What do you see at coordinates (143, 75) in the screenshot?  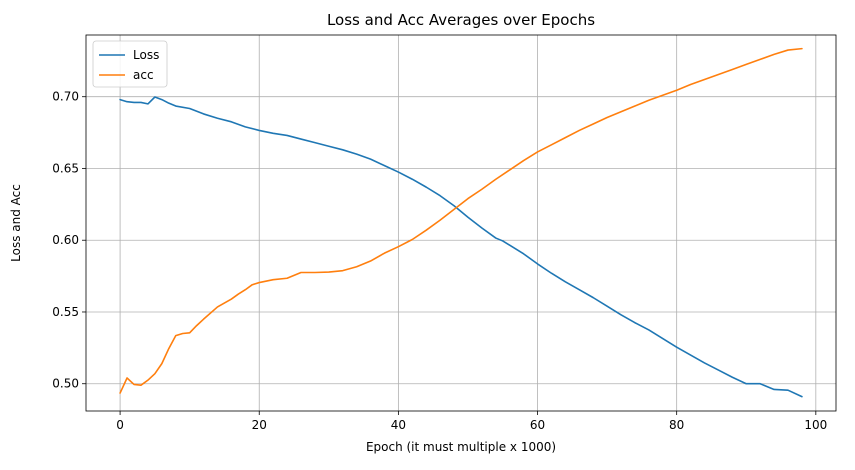 I see `legend-label-acc: acc` at bounding box center [143, 75].